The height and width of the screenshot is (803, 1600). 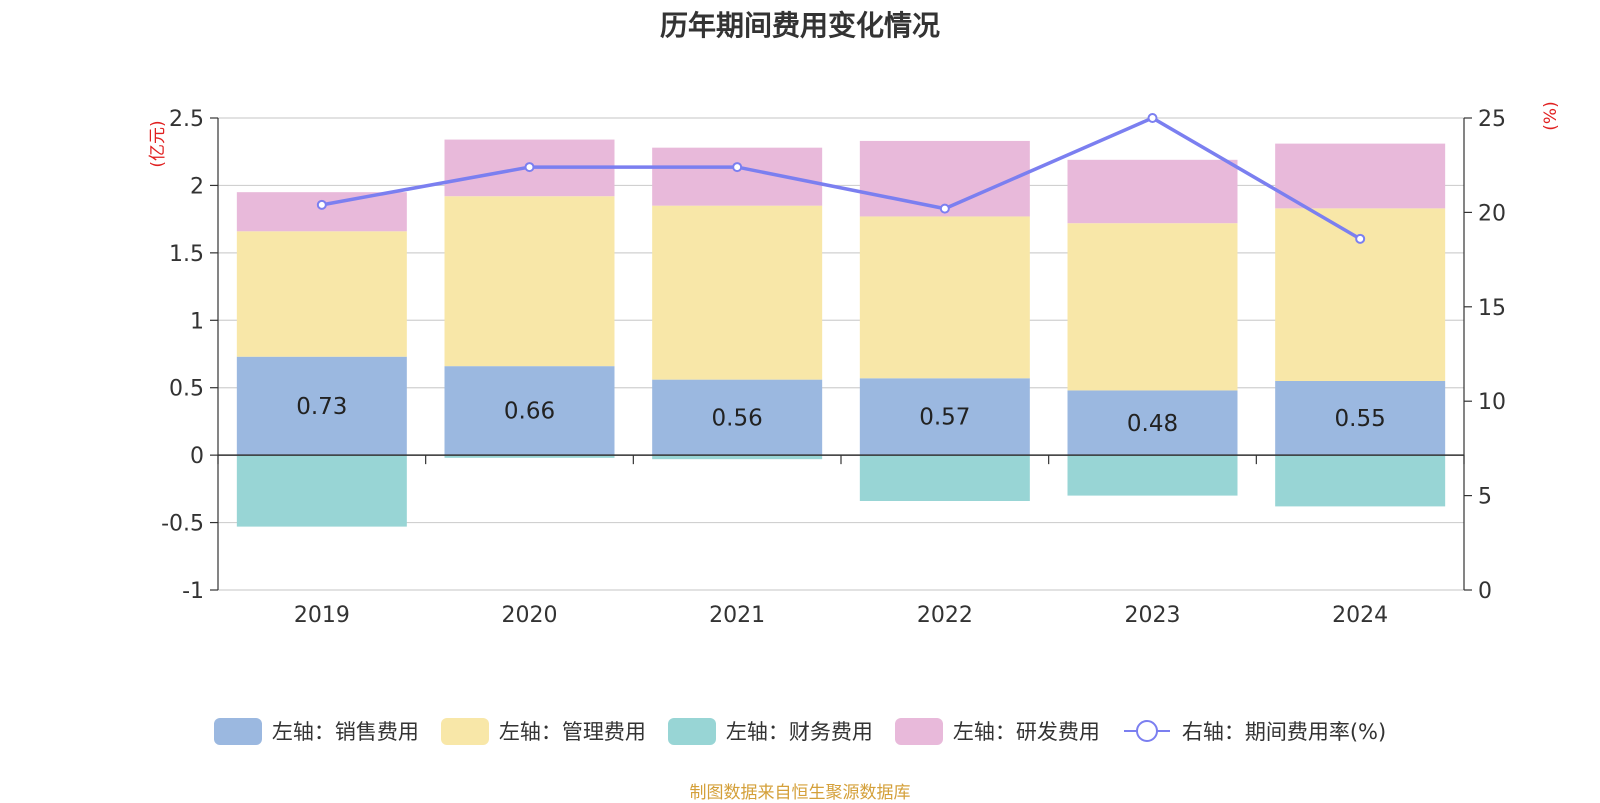 What do you see at coordinates (737, 615) in the screenshot?
I see `category-label: 2021` at bounding box center [737, 615].